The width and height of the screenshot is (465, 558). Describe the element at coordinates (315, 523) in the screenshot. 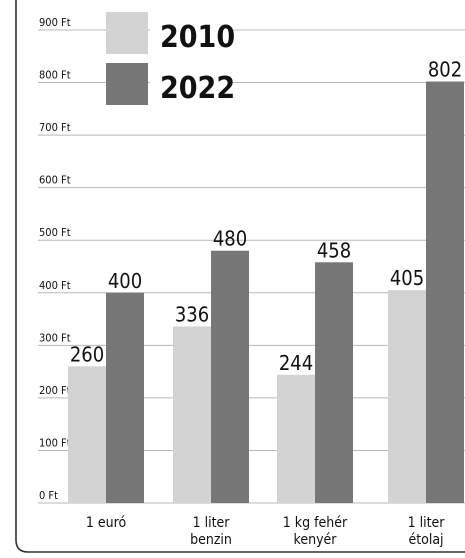

I see `category-label: 1 kg fehér` at that location.